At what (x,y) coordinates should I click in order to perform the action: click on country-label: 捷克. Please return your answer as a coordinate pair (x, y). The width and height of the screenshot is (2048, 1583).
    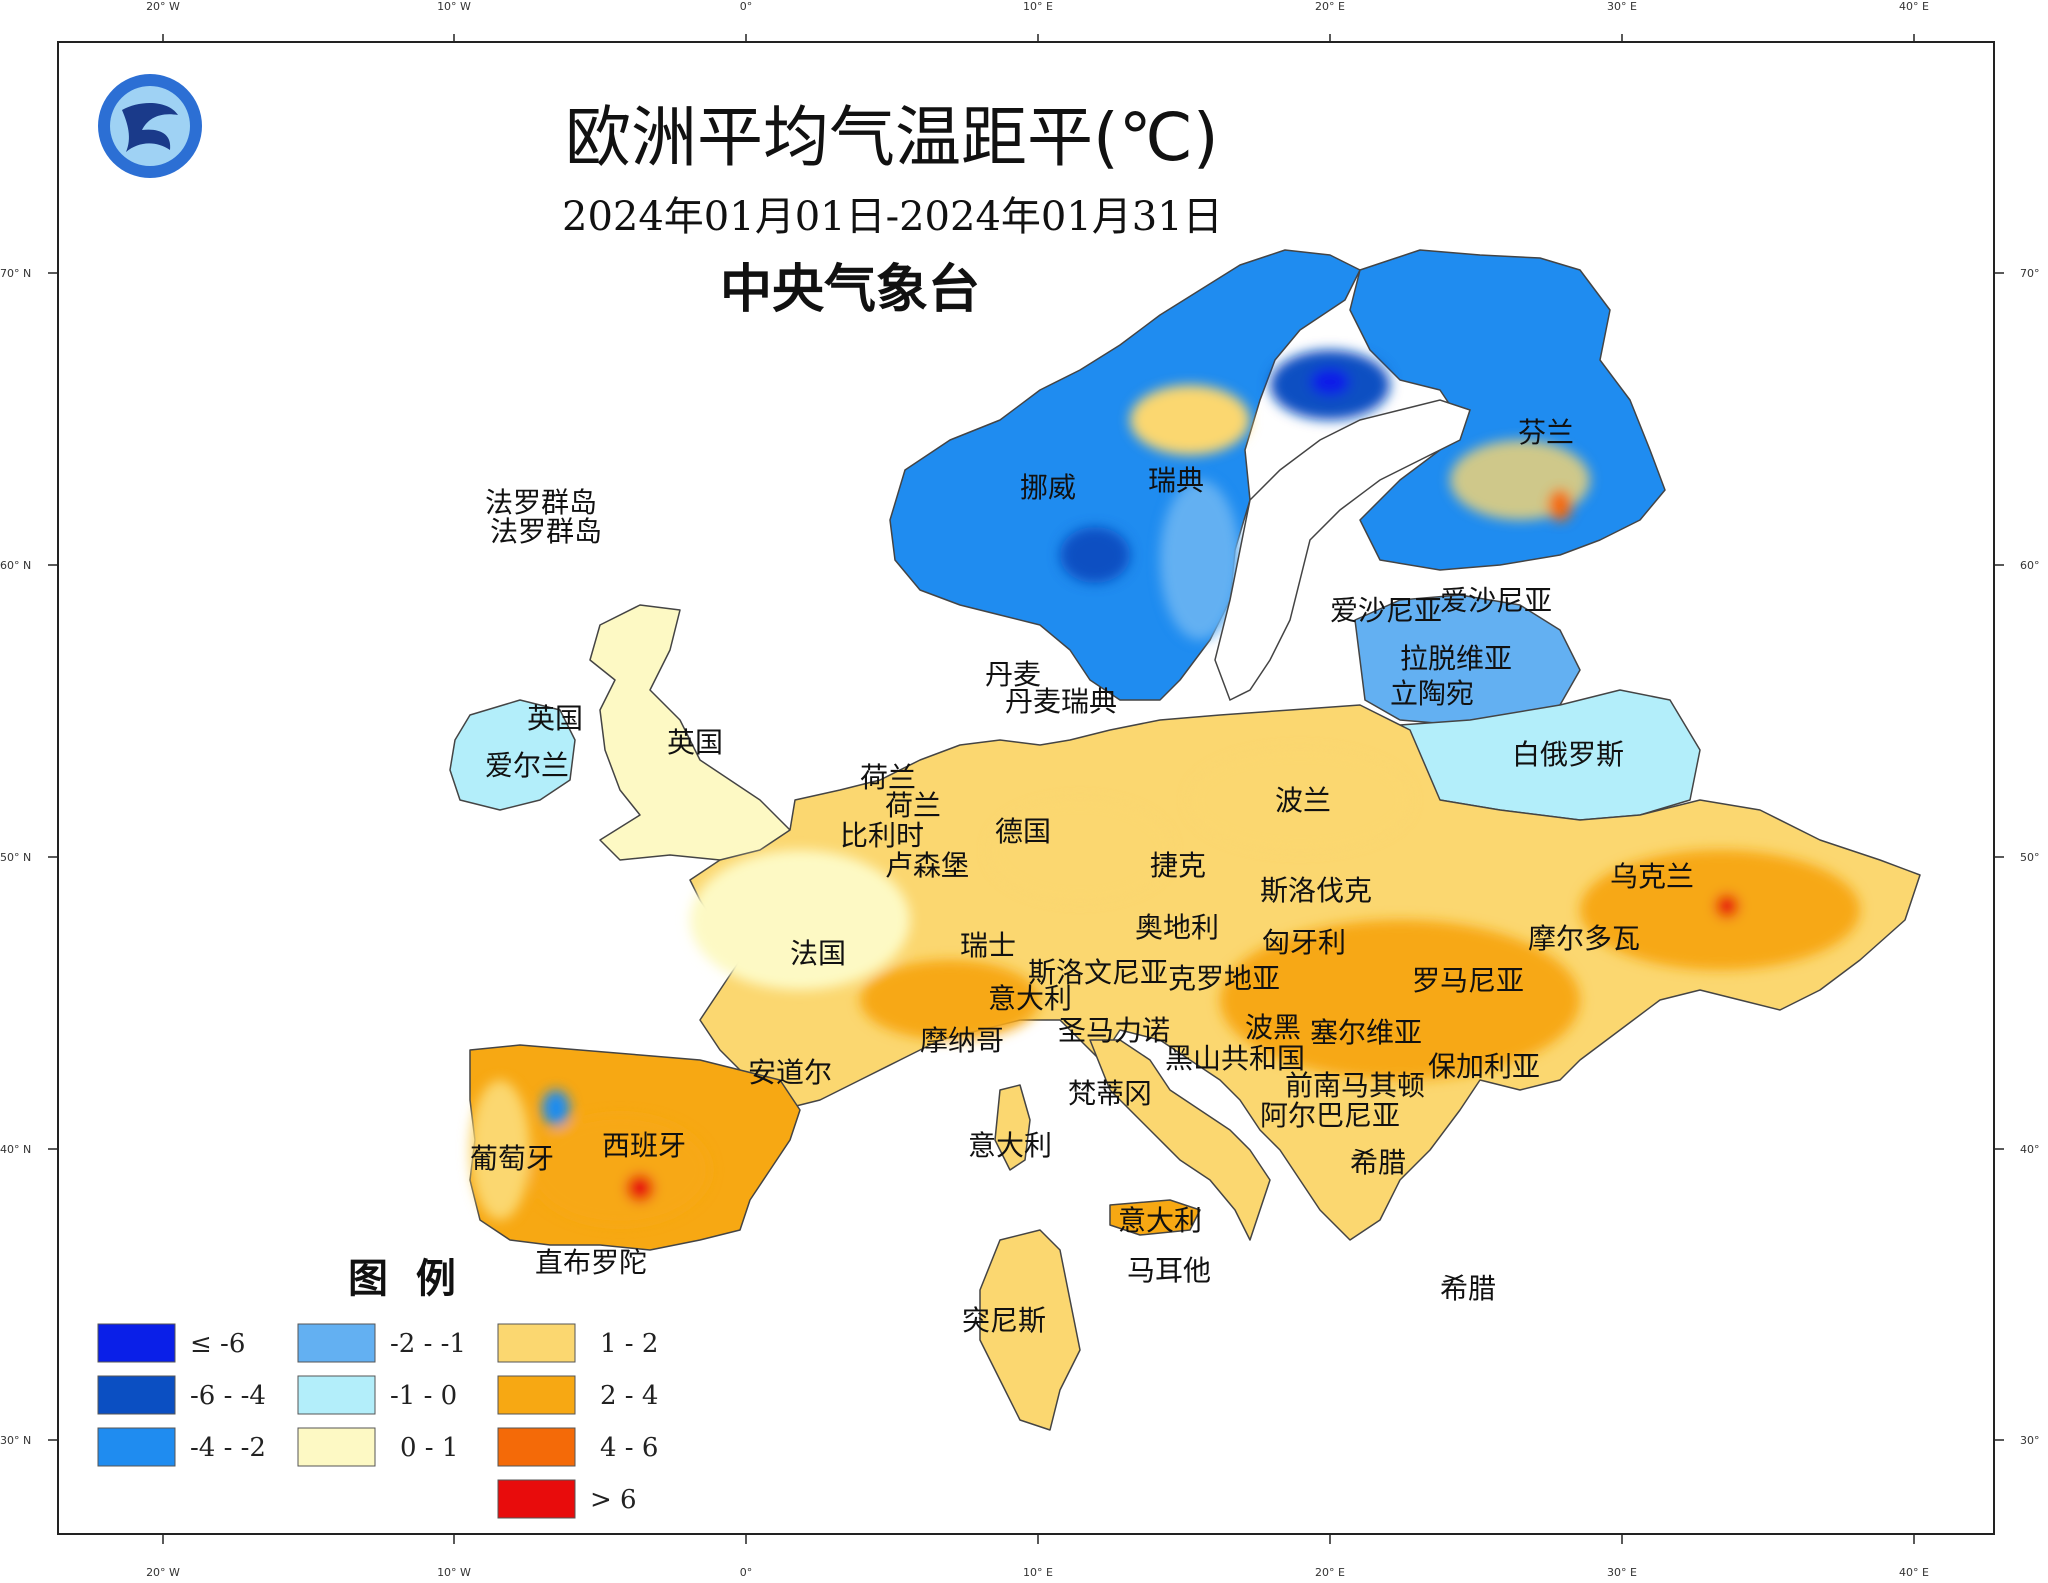
    Looking at the image, I should click on (1178, 865).